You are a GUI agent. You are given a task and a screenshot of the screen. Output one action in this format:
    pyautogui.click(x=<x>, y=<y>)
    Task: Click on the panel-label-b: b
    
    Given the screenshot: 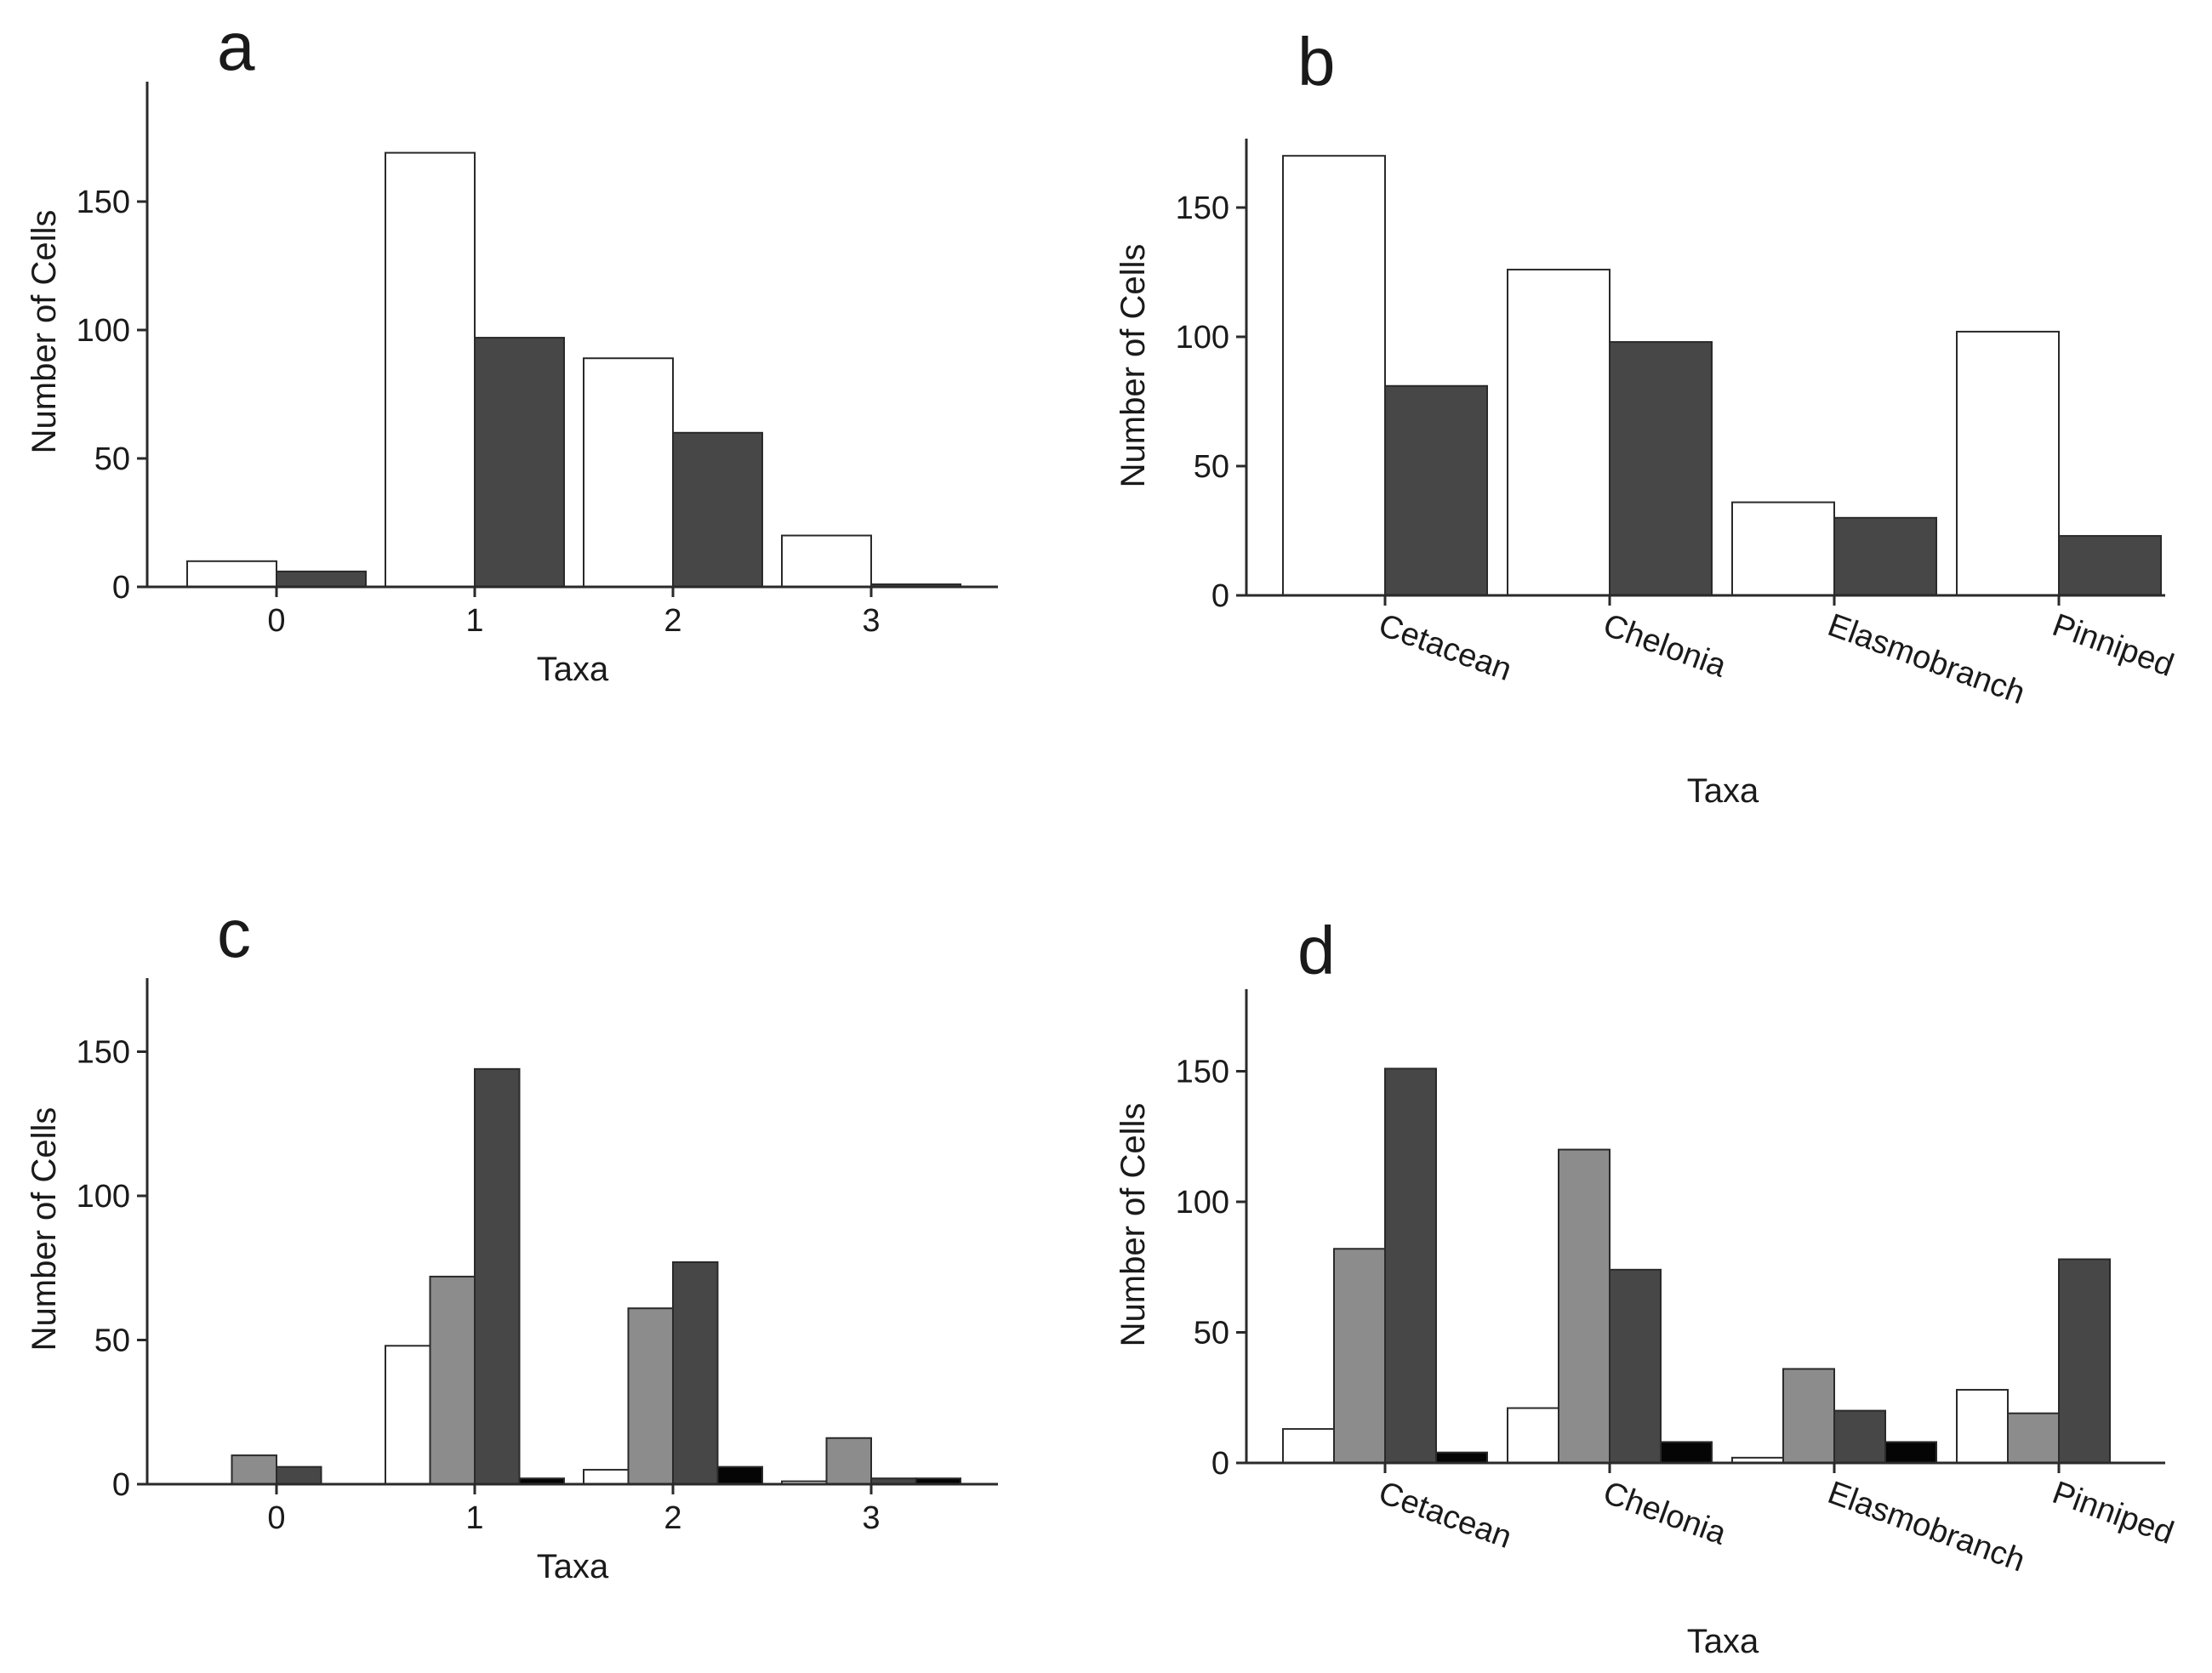 What is the action you would take?
    pyautogui.click(x=1316, y=62)
    